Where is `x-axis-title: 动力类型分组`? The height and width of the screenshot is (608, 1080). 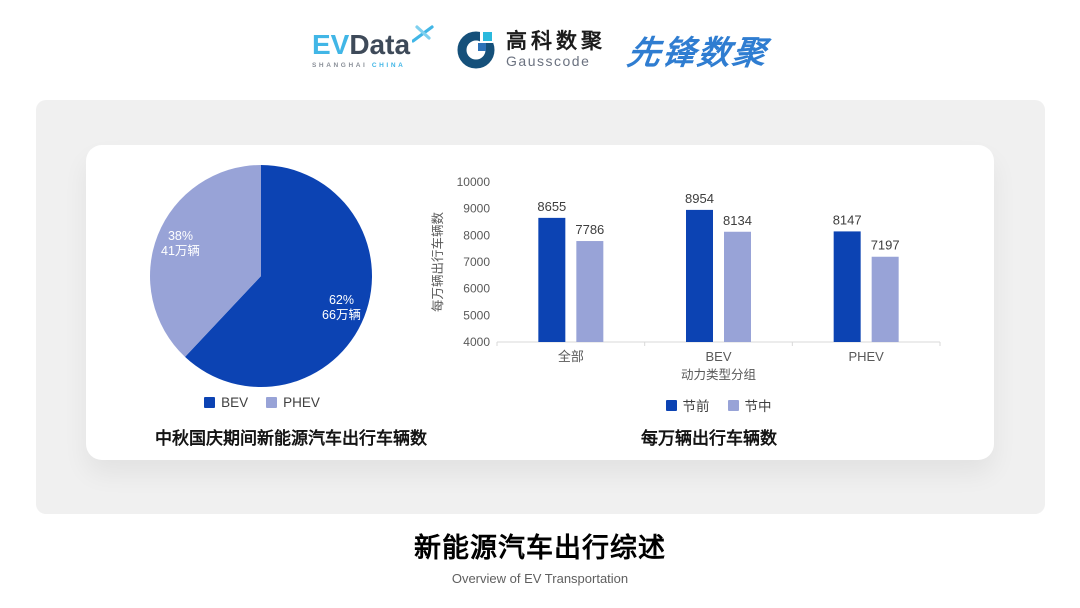 x-axis-title: 动力类型分组 is located at coordinates (718, 375).